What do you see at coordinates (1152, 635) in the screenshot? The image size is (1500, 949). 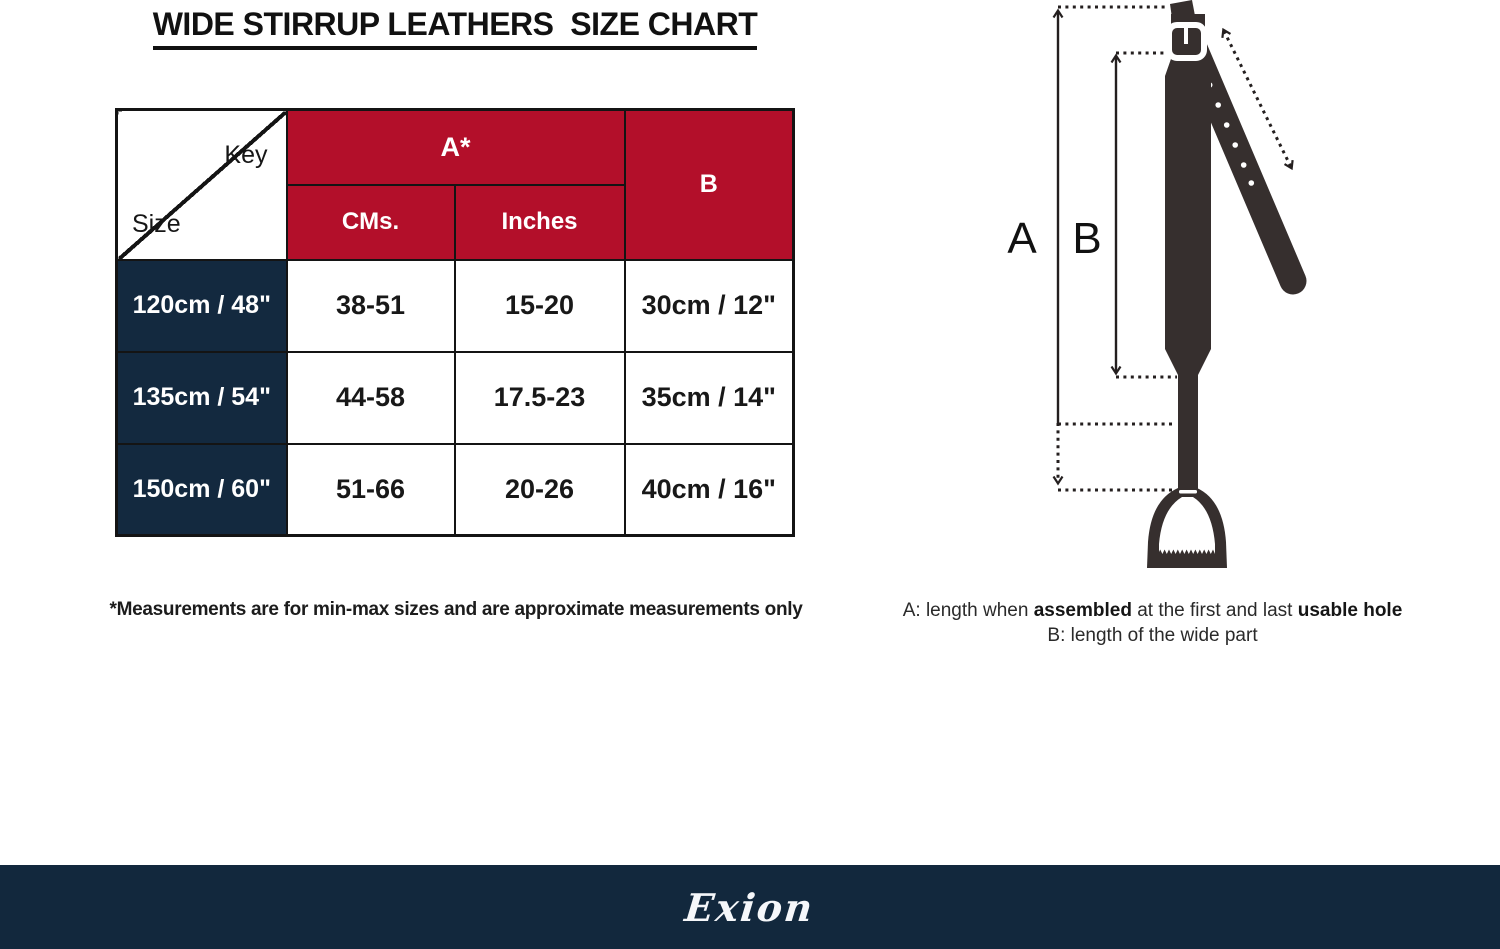 I see `caption-line-b: B: length of the wide part` at bounding box center [1152, 635].